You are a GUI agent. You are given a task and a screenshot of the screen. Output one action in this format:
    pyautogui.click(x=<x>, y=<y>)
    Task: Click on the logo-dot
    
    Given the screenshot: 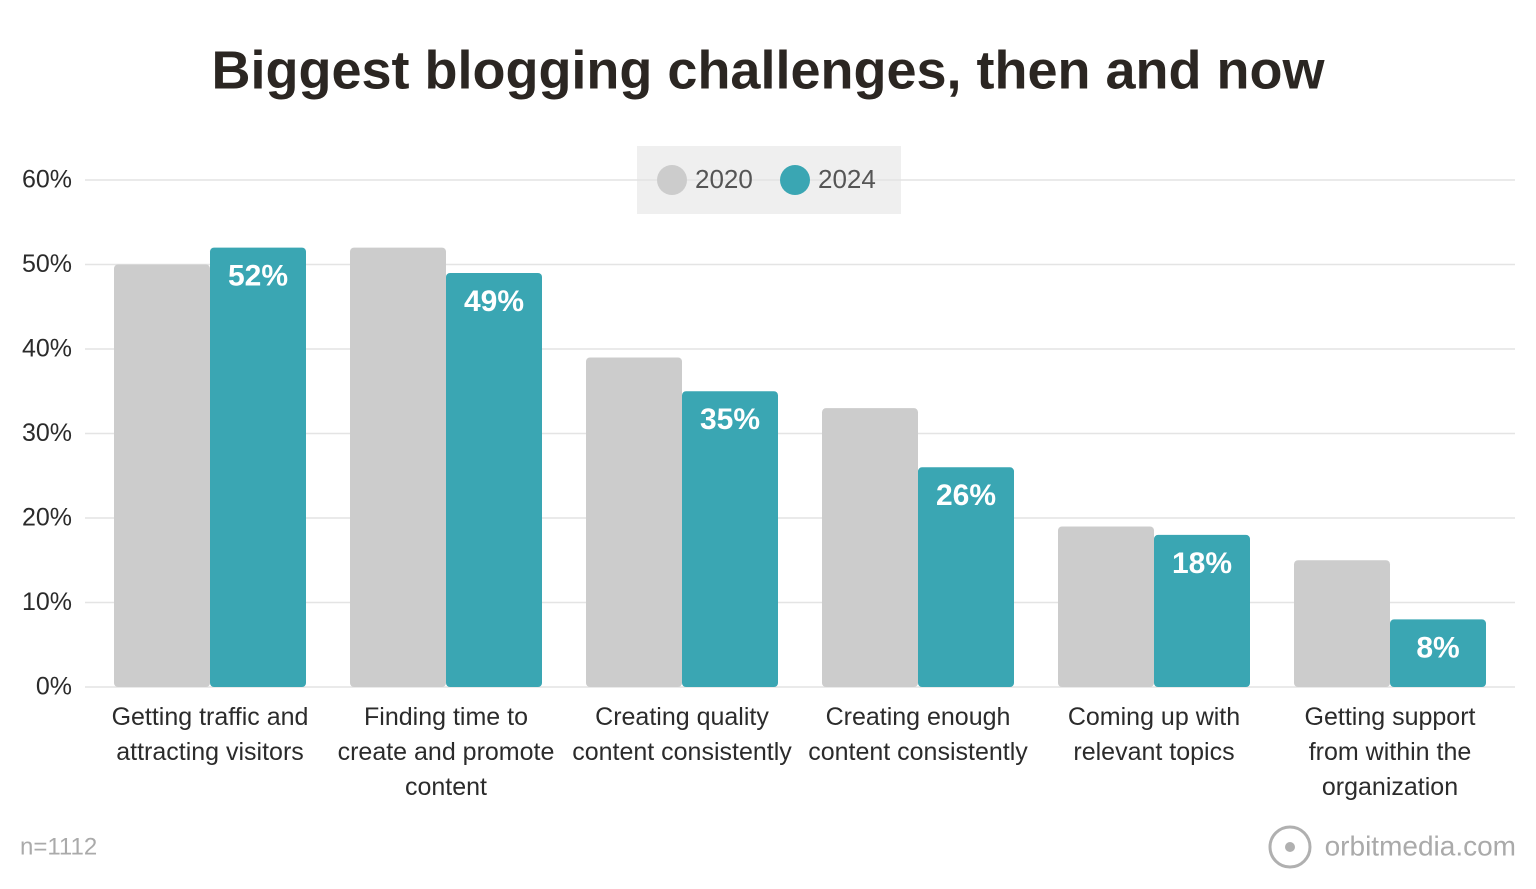 What is the action you would take?
    pyautogui.click(x=1290, y=847)
    